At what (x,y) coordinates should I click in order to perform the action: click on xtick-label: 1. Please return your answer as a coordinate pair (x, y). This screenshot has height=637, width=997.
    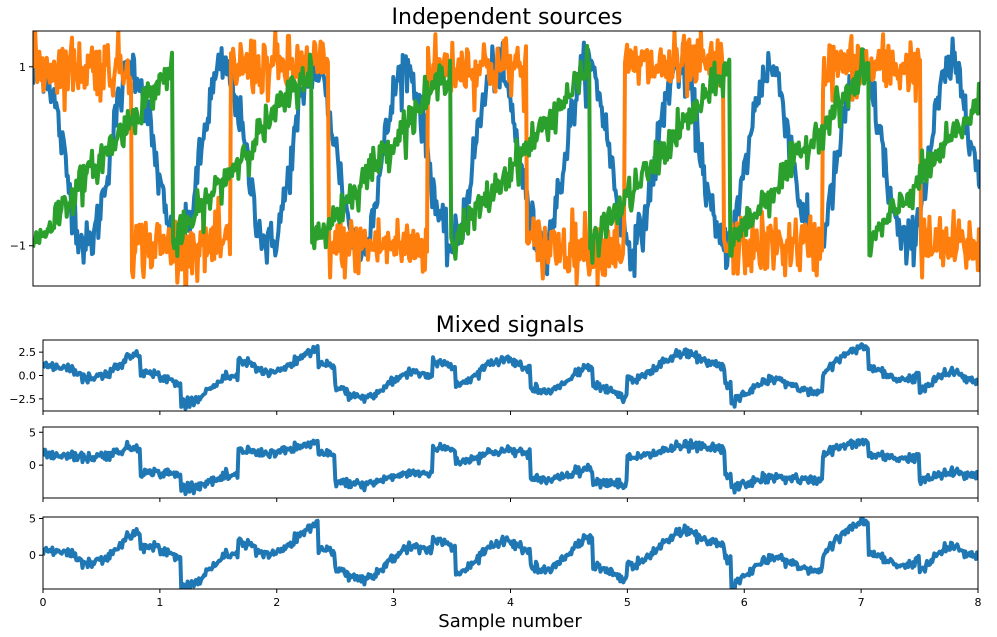
    Looking at the image, I should click on (159, 602).